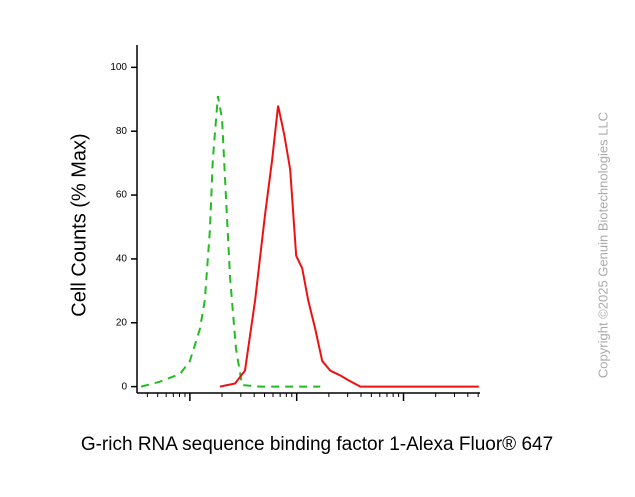 Image resolution: width=635 pixels, height=497 pixels. I want to click on y-tick-label: 40, so click(122, 259).